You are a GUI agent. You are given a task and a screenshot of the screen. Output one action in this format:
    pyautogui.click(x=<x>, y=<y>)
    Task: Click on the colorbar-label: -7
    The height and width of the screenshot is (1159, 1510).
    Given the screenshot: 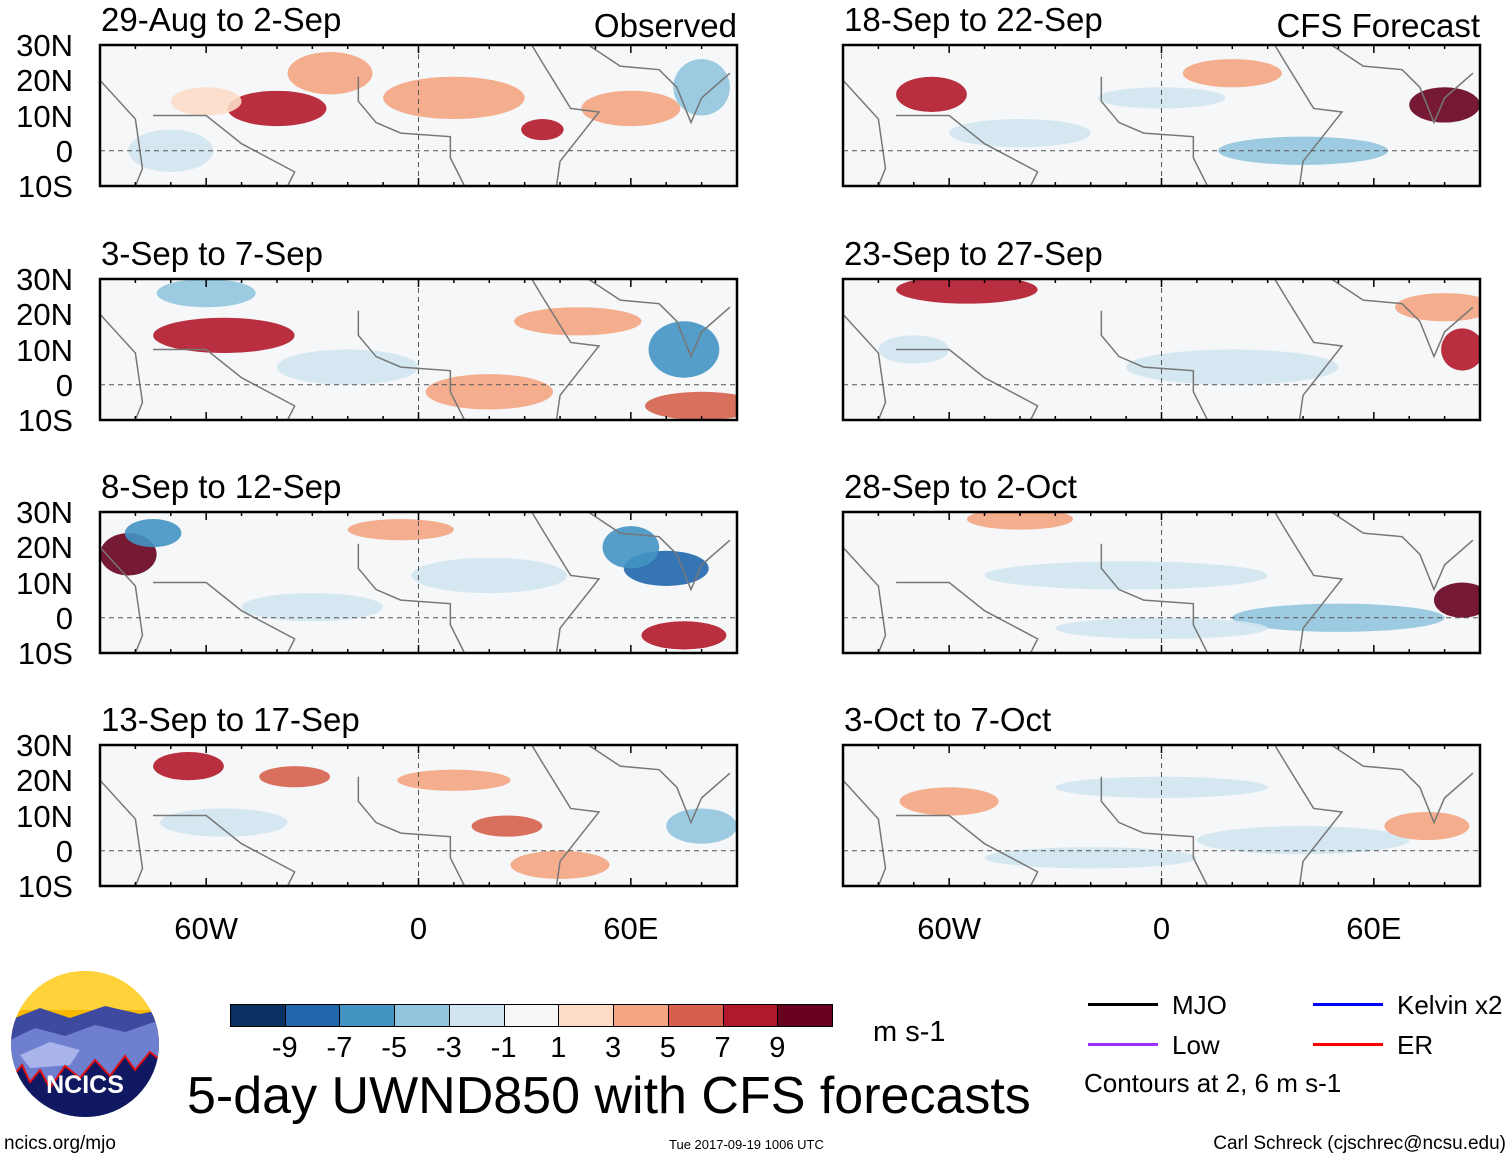 What is the action you would take?
    pyautogui.click(x=339, y=1048)
    